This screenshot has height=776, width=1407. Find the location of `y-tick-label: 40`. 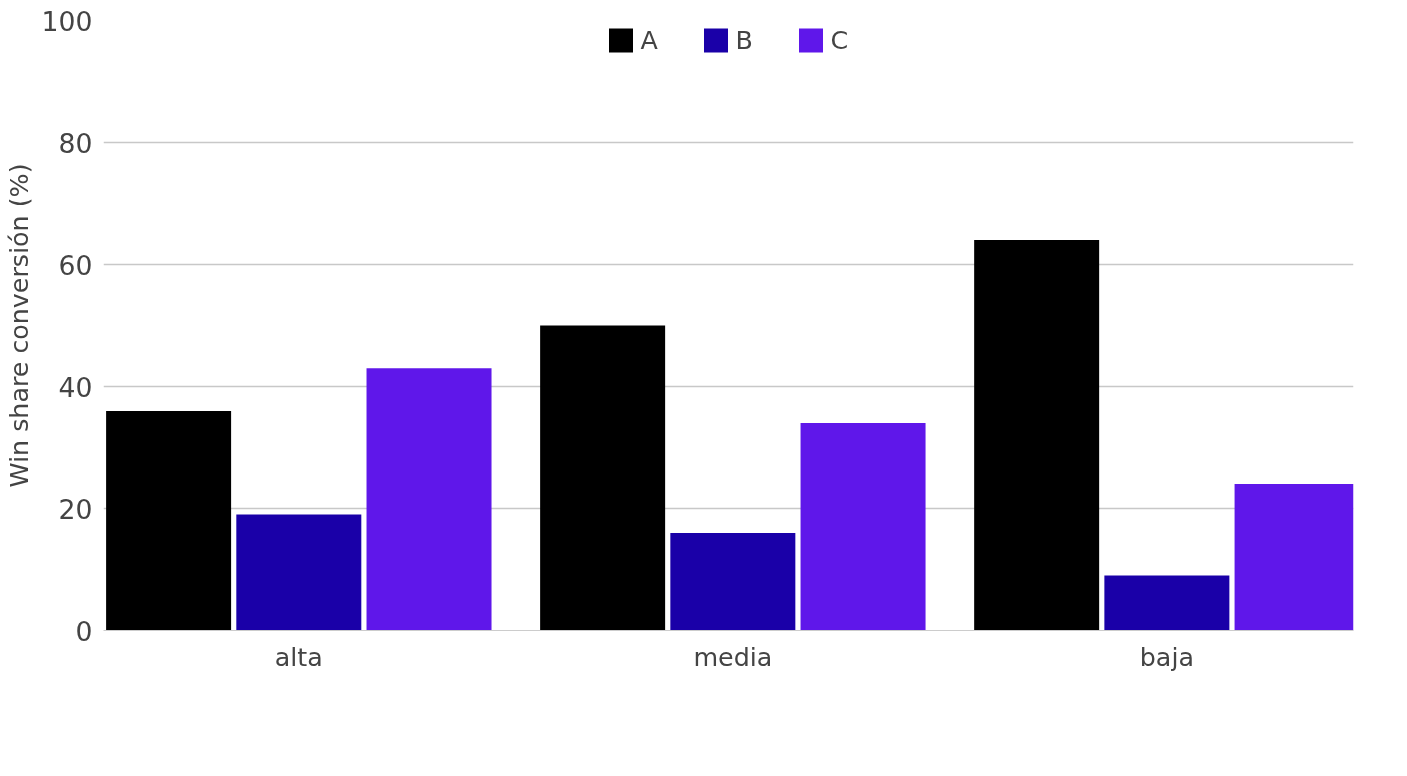

y-tick-label: 40 is located at coordinates (75, 387).